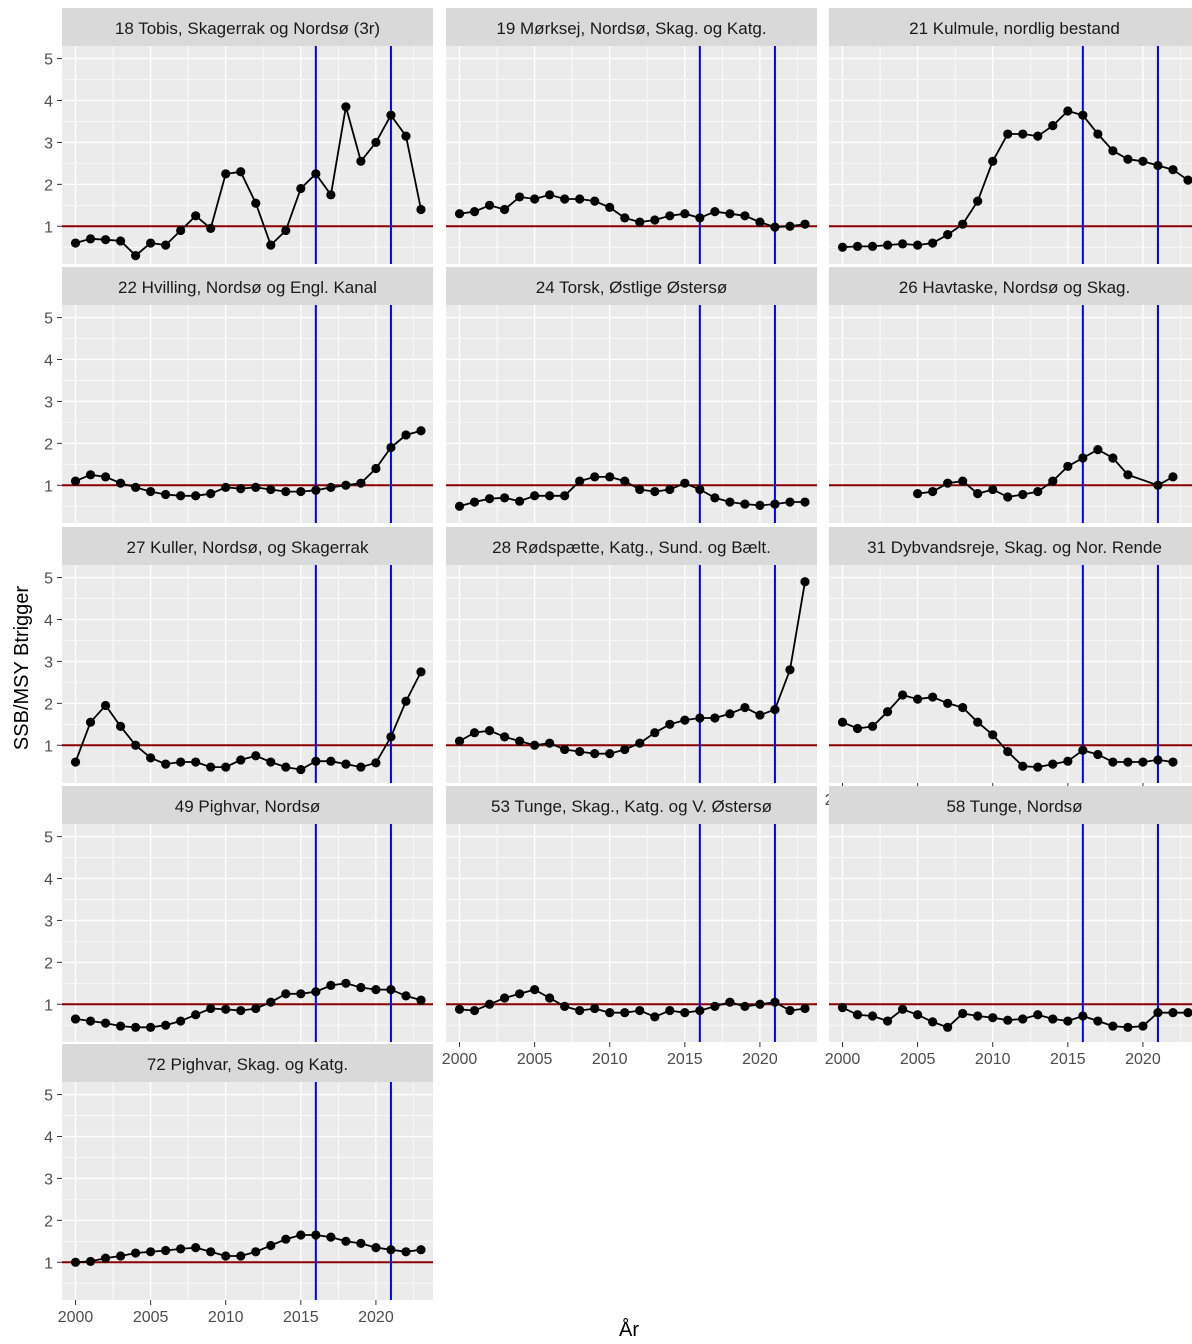 Image resolution: width=1192 pixels, height=1344 pixels. What do you see at coordinates (48, 963) in the screenshot?
I see `y-tick-label: 2` at bounding box center [48, 963].